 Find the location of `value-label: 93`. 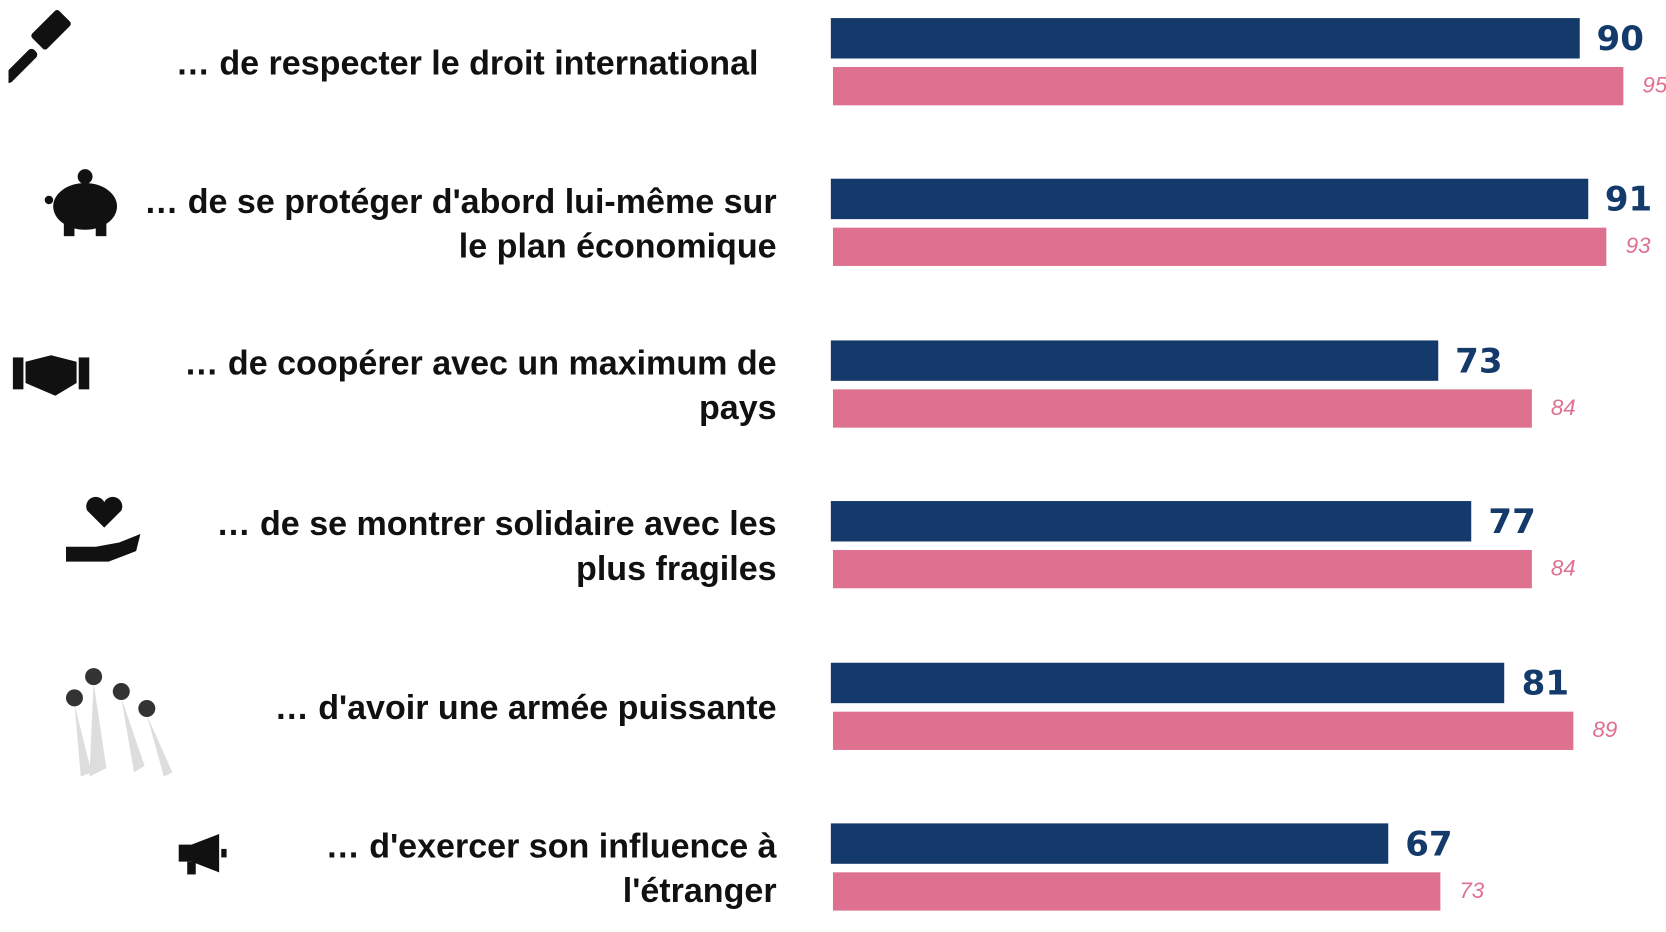

value-label: 93 is located at coordinates (1638, 246).